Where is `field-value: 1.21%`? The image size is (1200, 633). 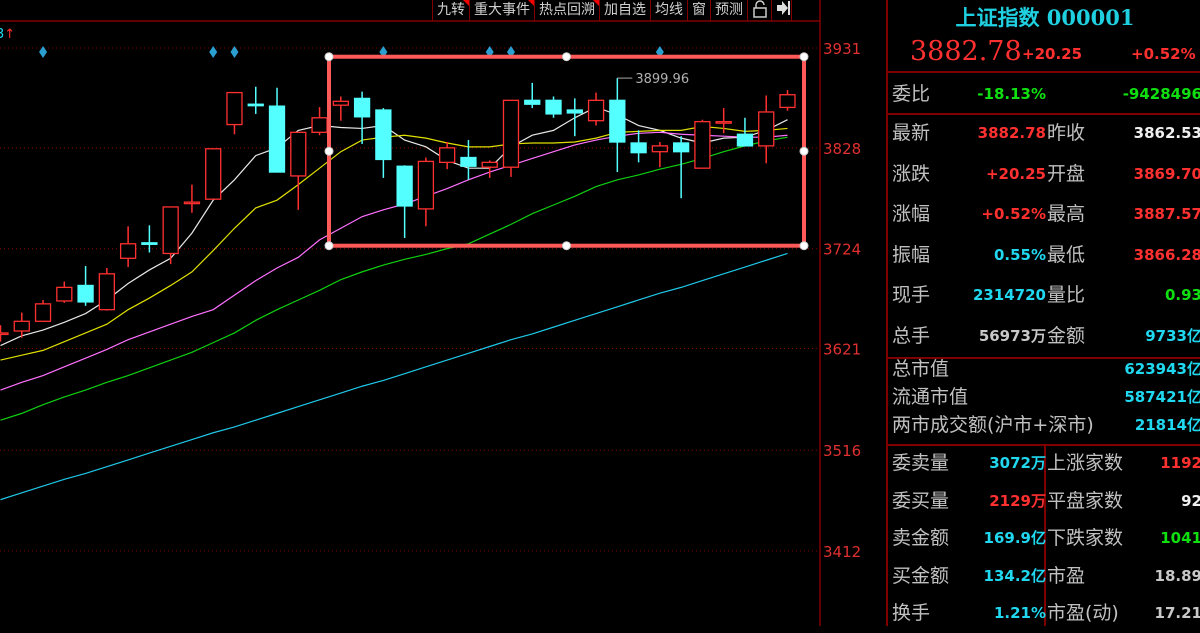 field-value: 1.21% is located at coordinates (1019, 613).